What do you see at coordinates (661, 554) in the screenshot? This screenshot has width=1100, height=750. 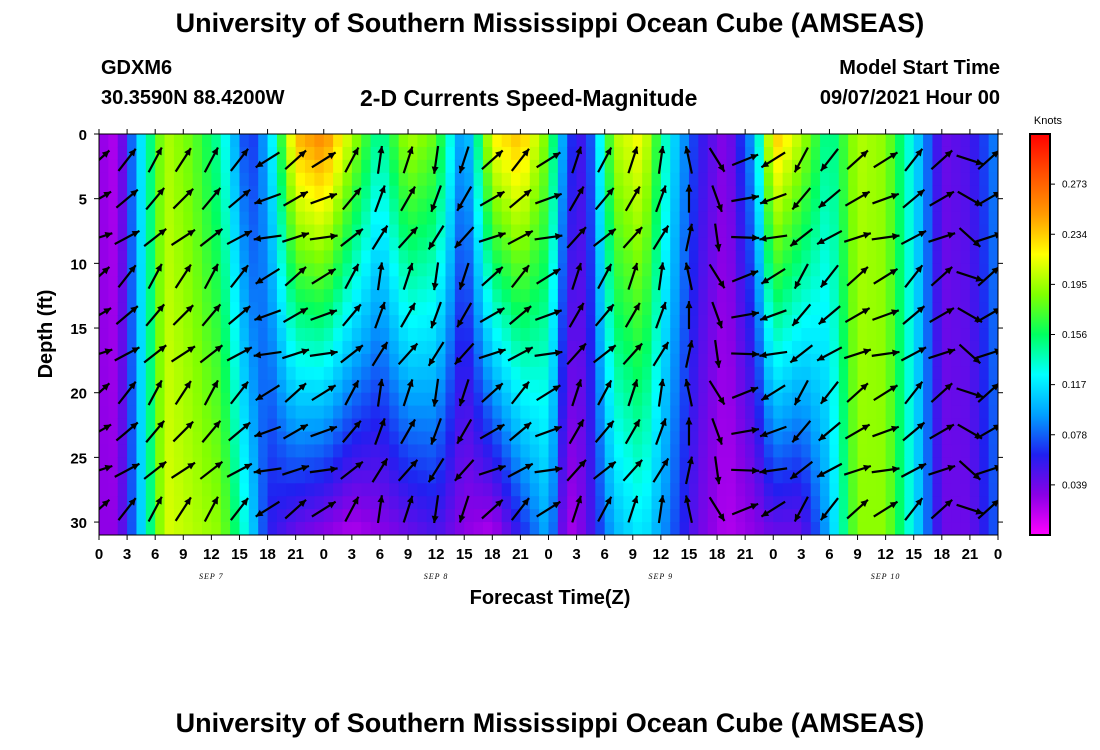 I see `x-tick-label: 12` at bounding box center [661, 554].